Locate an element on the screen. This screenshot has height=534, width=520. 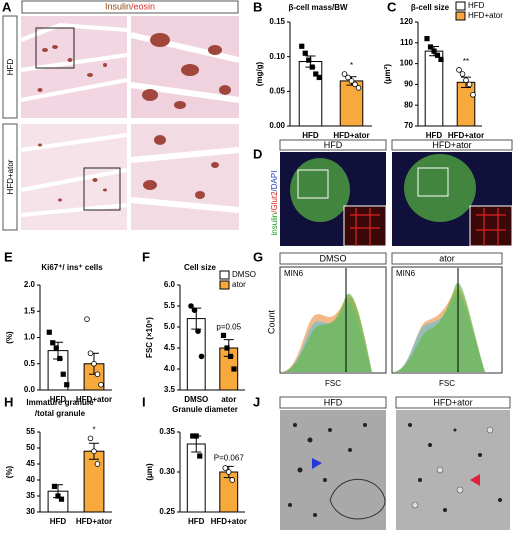
row-label: HFD is located at coordinates (10, 67).